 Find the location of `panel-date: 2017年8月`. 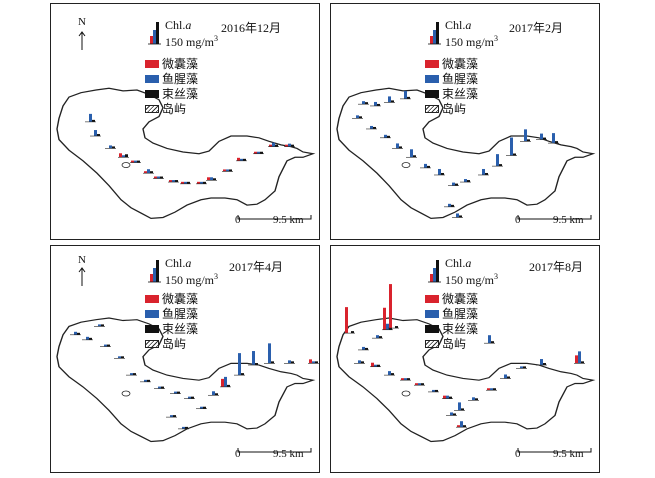

panel-date: 2017年8月 is located at coordinates (556, 267).